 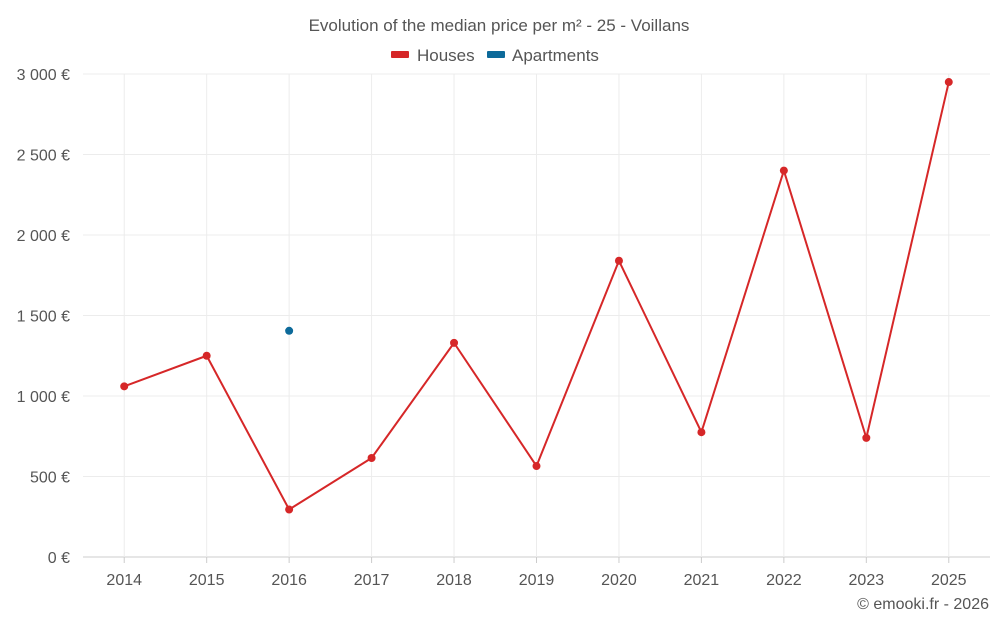 What do you see at coordinates (50, 478) in the screenshot?
I see `y-tick-label: 500 €` at bounding box center [50, 478].